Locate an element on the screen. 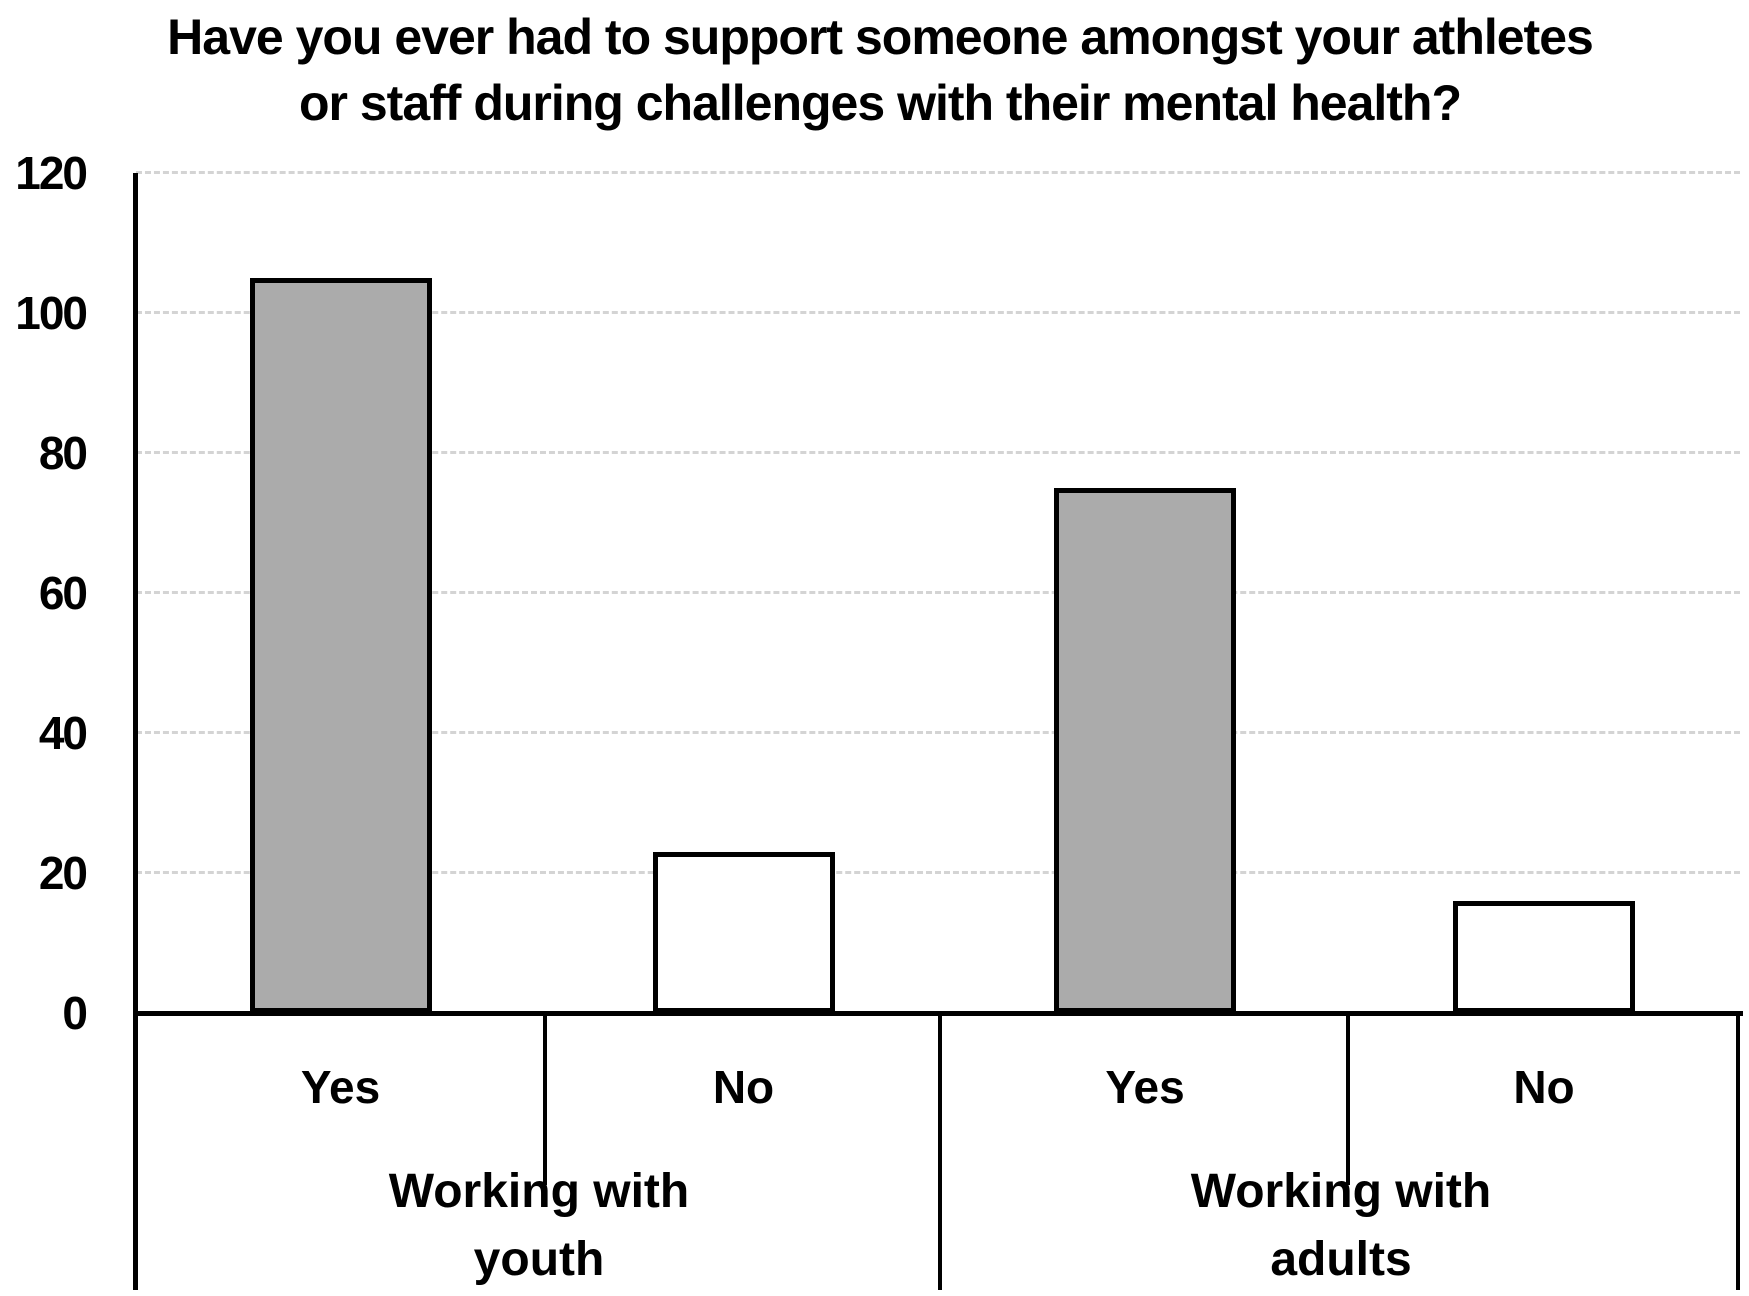 This screenshot has height=1296, width=1749. group-label: Working with youth is located at coordinates (539, 1226).